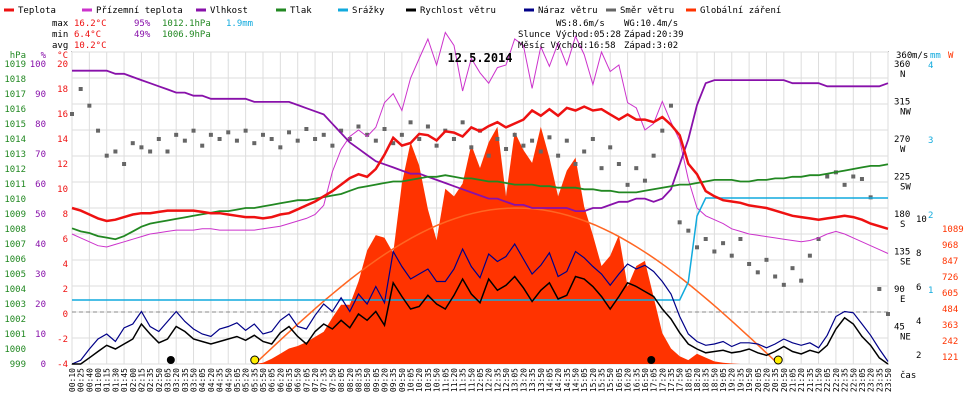 Image resolution: width=966 pixels, height=400 pixels. What do you see at coordinates (697, 380) in the screenshot?
I see `x-tick-label: 18:20` at bounding box center [697, 380].